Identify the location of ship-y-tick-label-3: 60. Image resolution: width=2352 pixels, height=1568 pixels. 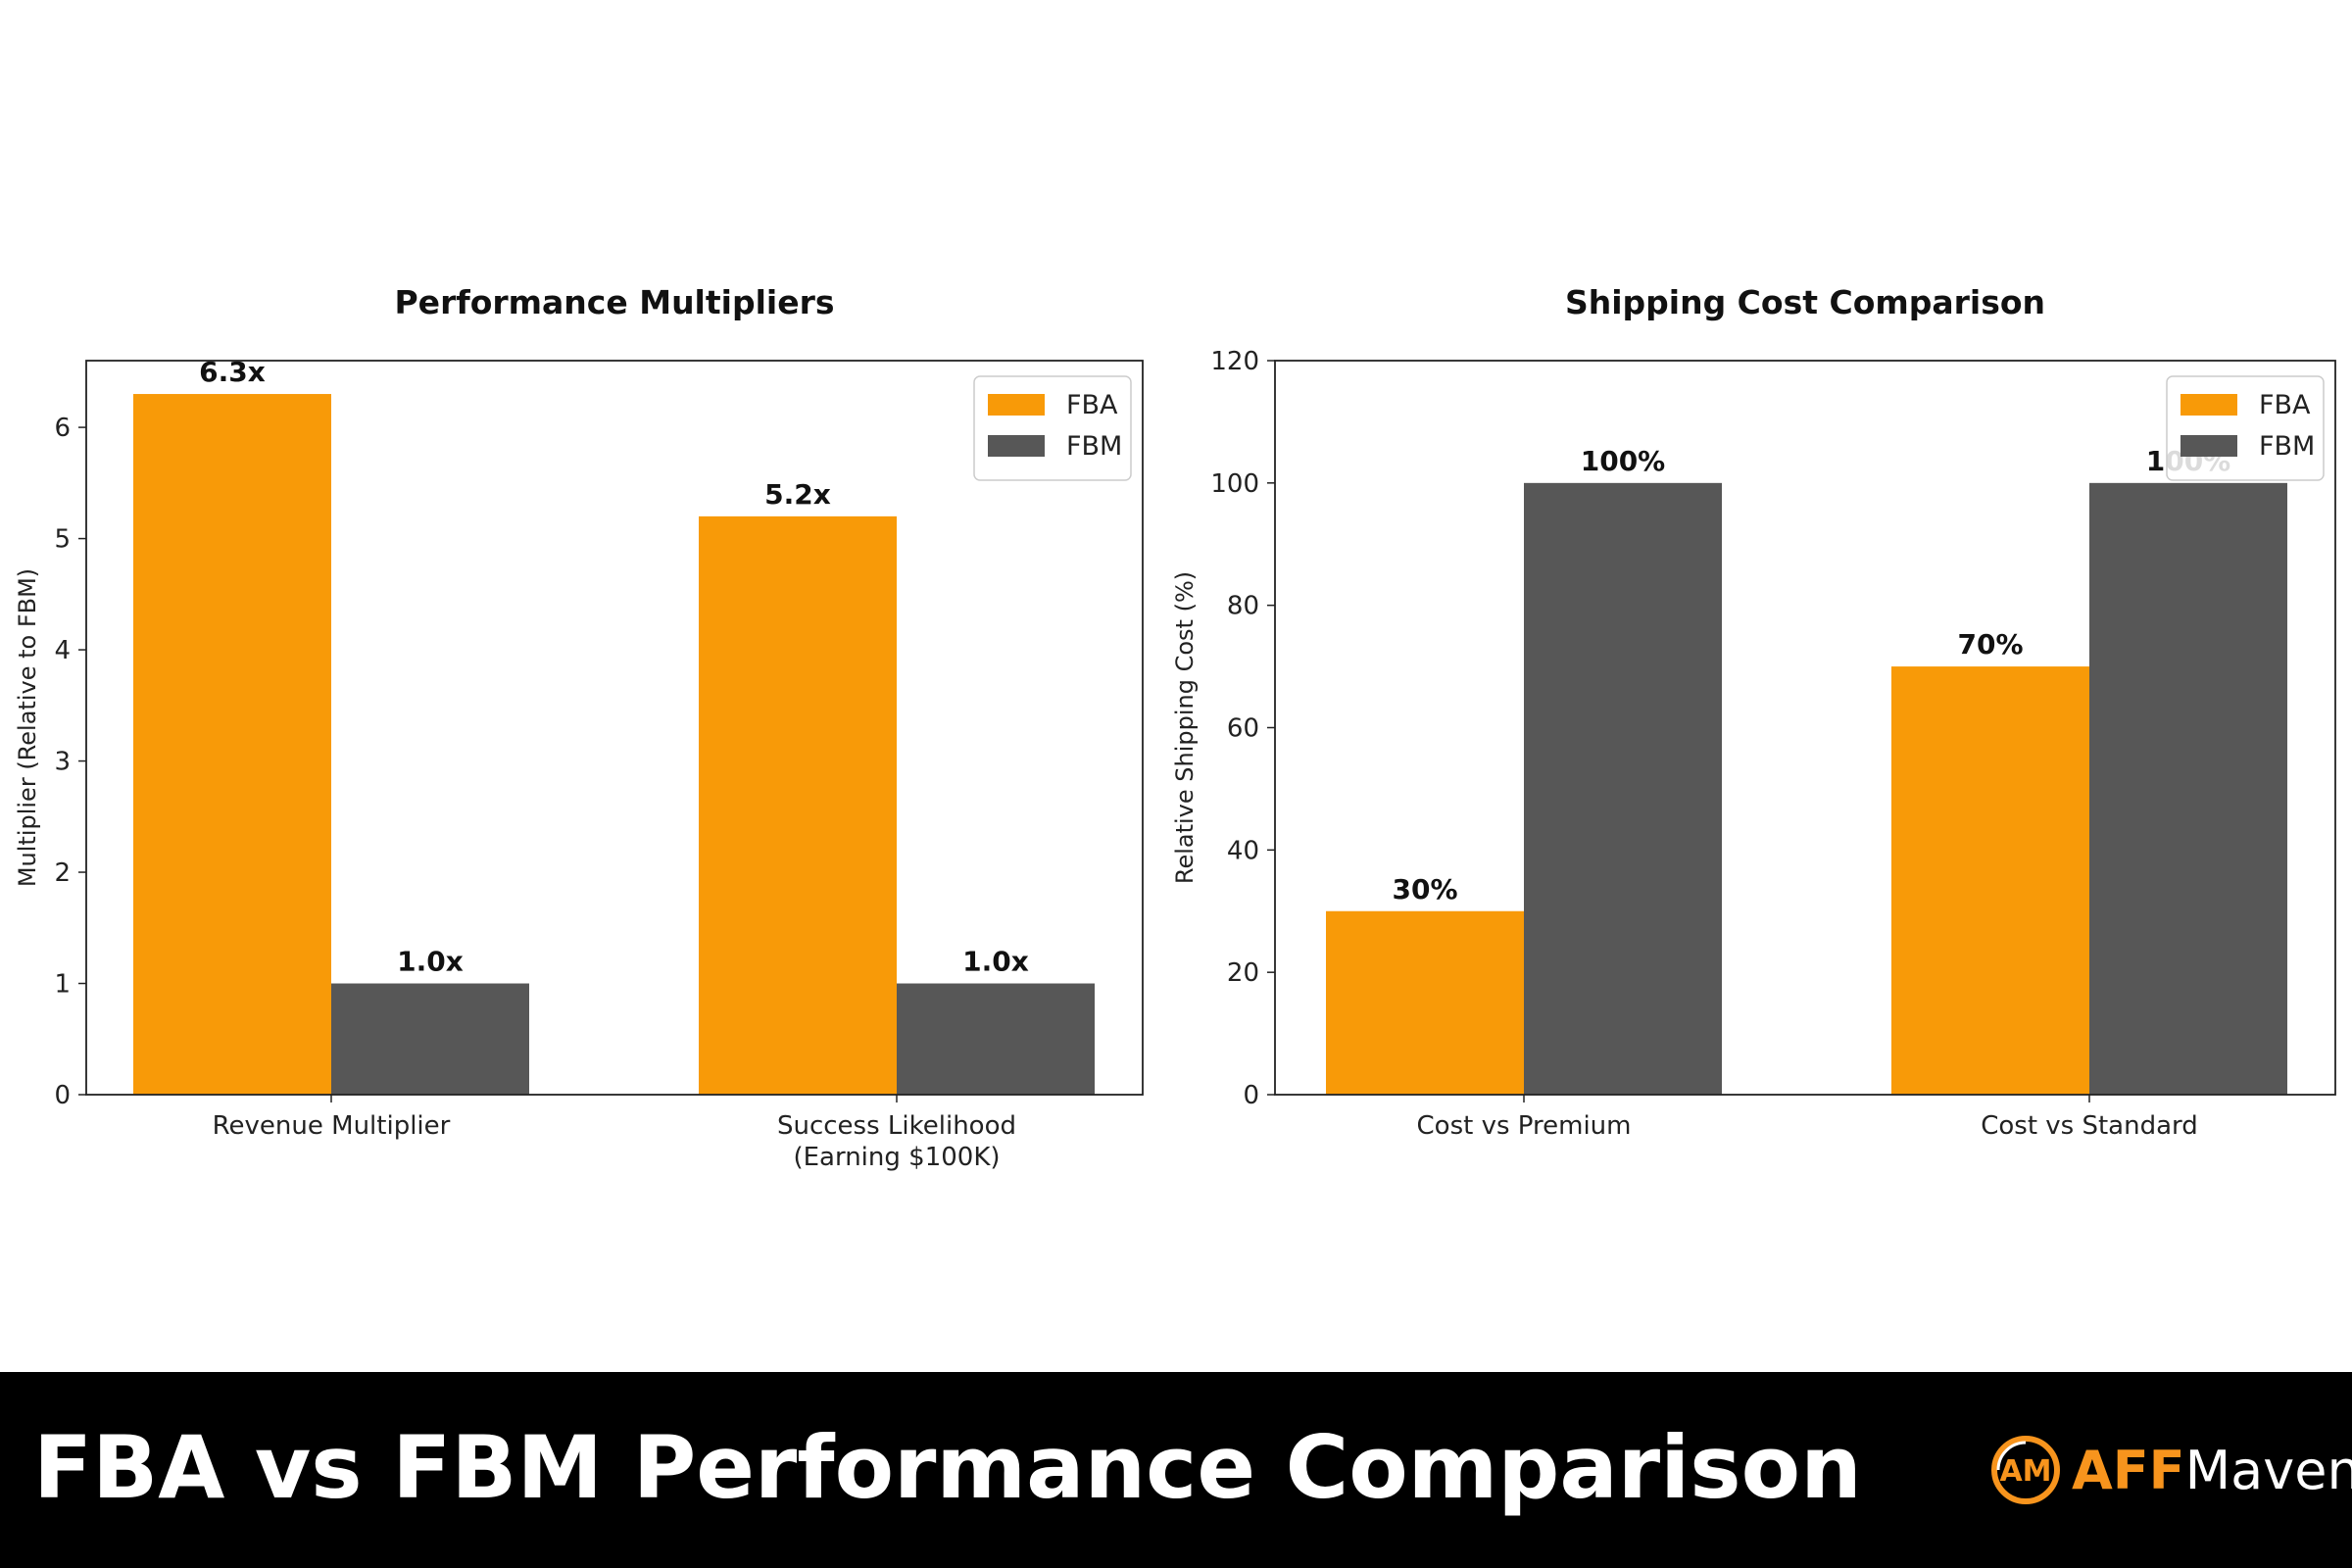
(1243, 729).